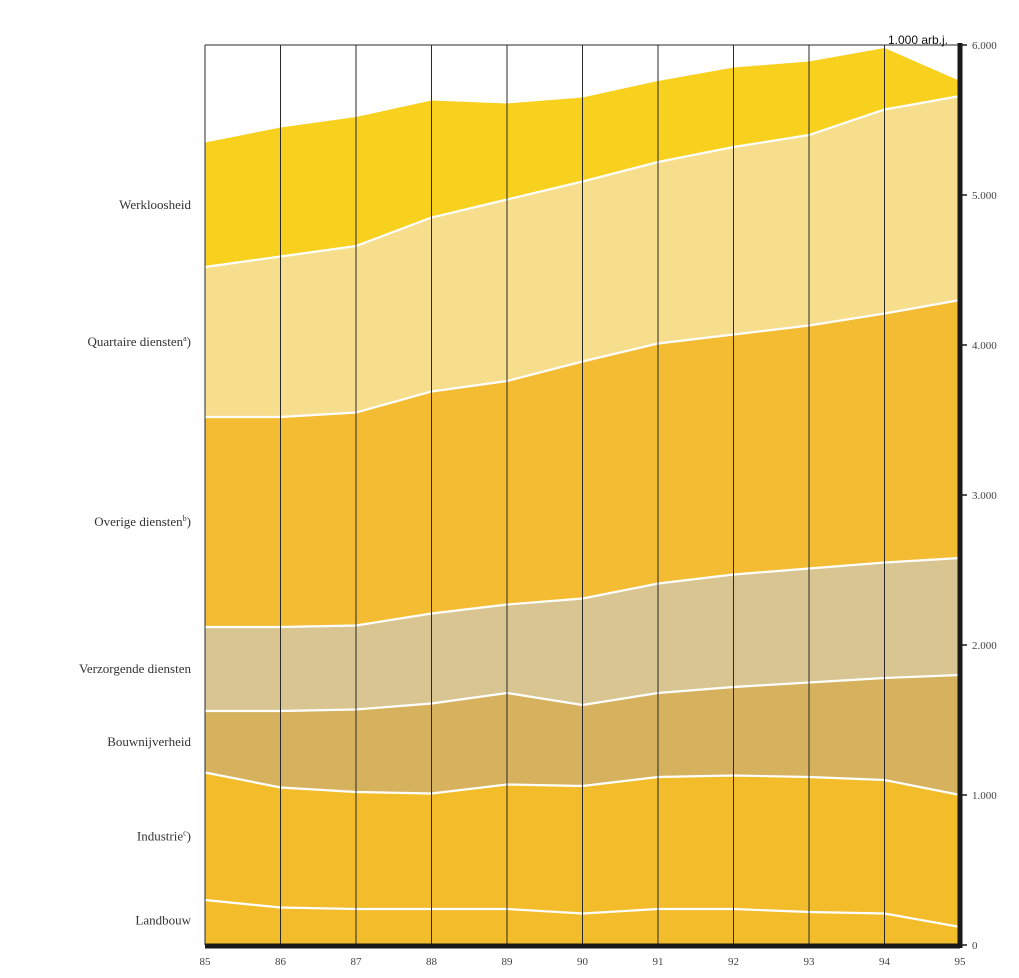 Image resolution: width=1019 pixels, height=978 pixels. I want to click on series-footnote-marker: a, so click(185, 338).